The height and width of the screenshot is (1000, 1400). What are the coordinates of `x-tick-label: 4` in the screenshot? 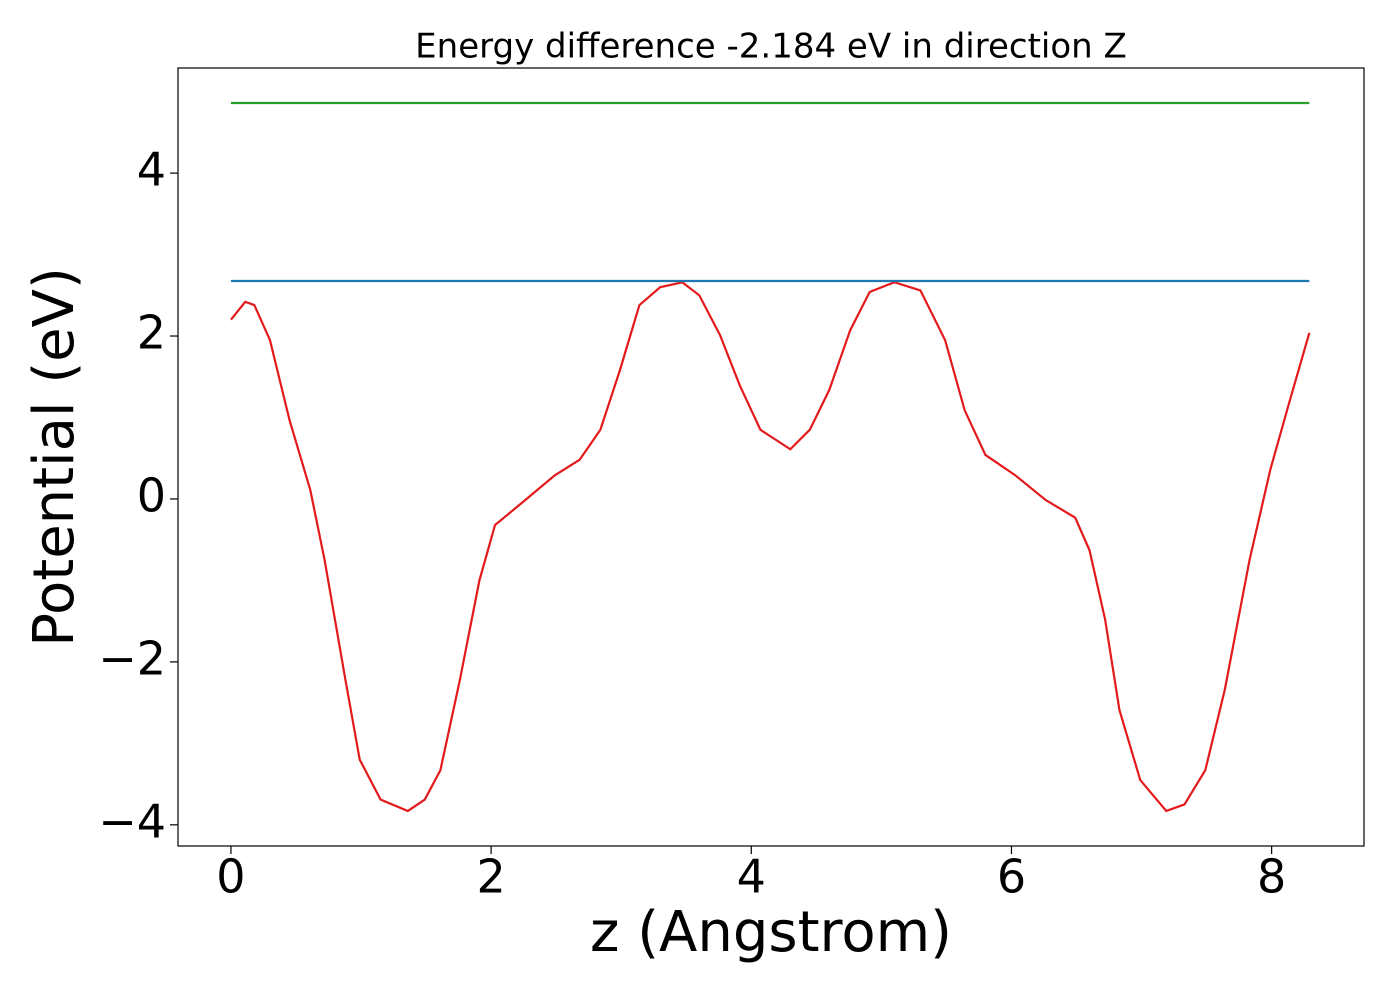 It's located at (751, 877).